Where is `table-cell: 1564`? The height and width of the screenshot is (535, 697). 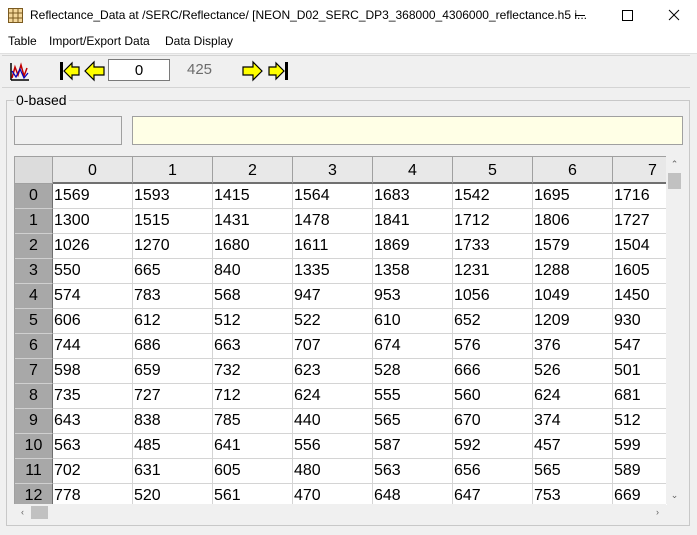
table-cell: 1564 is located at coordinates (333, 196).